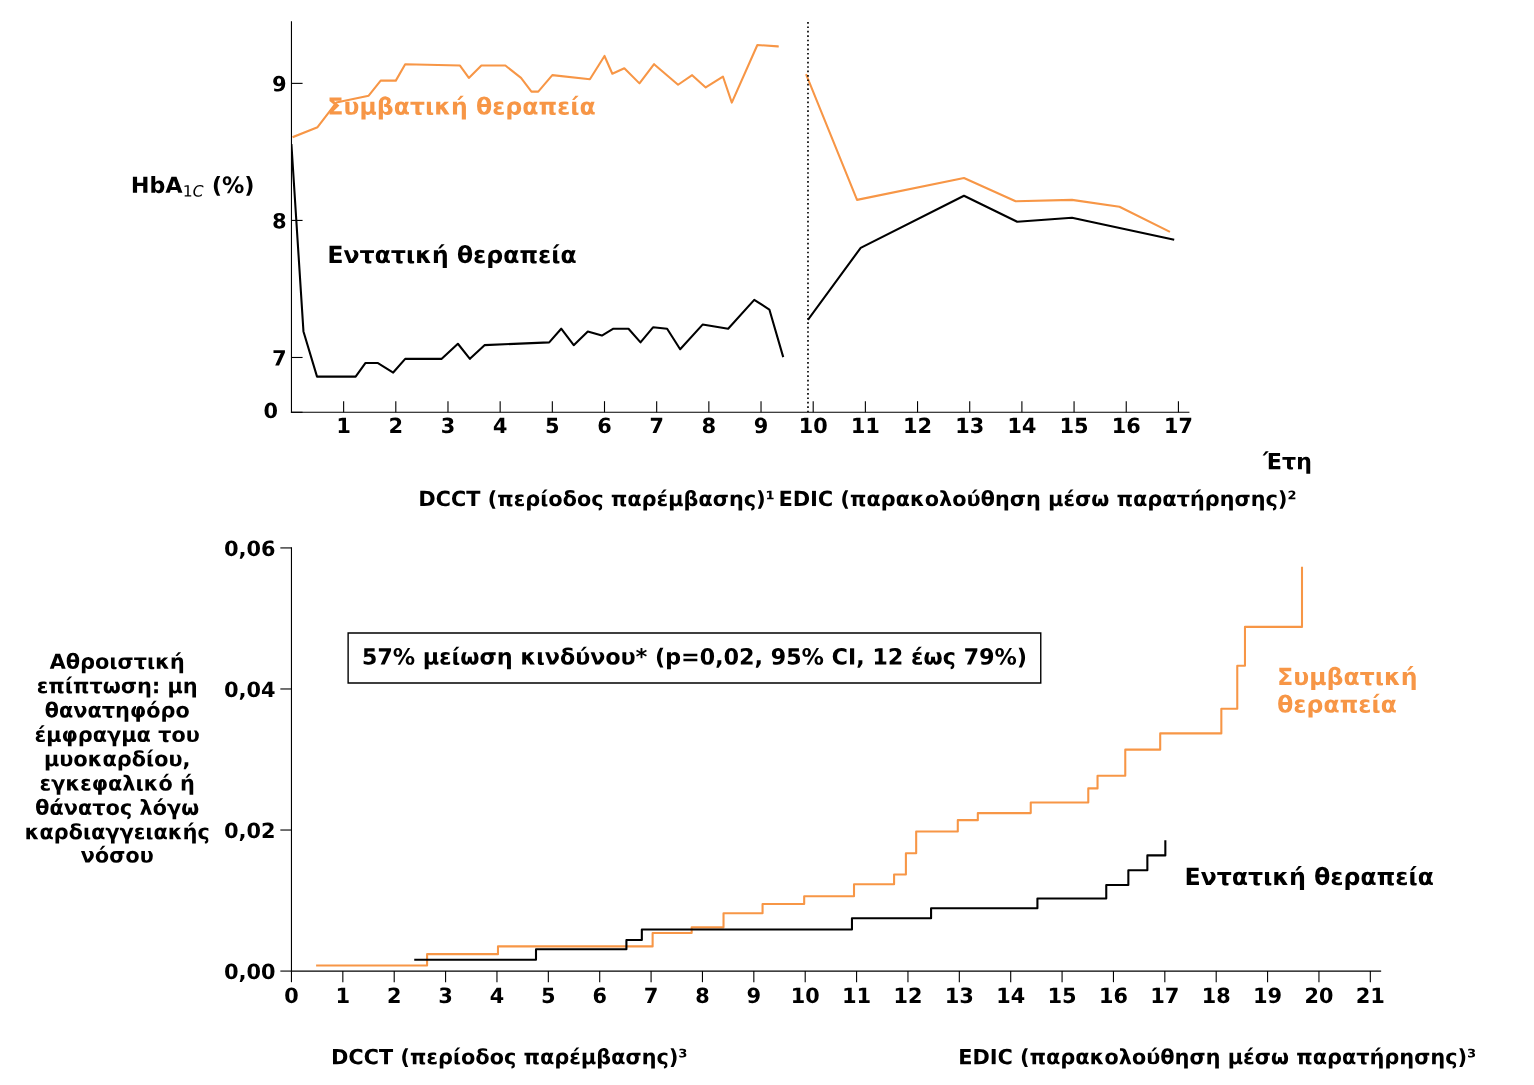  Describe the element at coordinates (192, 186) in the screenshot. I see `y-axis-title: HbA$_{1C}$ (%)` at that location.